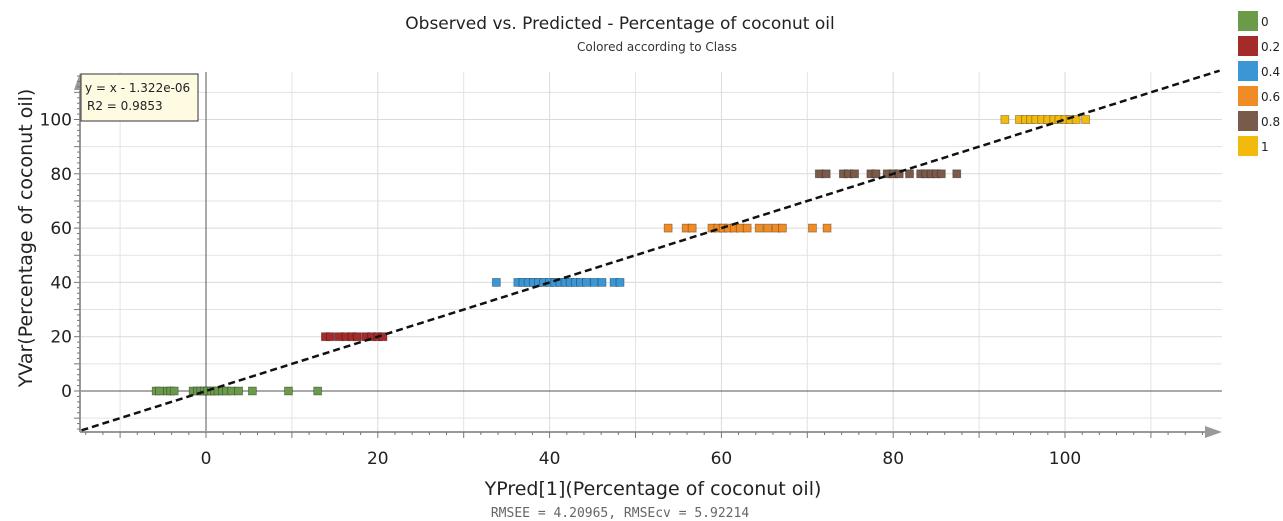 The height and width of the screenshot is (521, 1283). I want to click on x-tick-label: 100, so click(1065, 459).